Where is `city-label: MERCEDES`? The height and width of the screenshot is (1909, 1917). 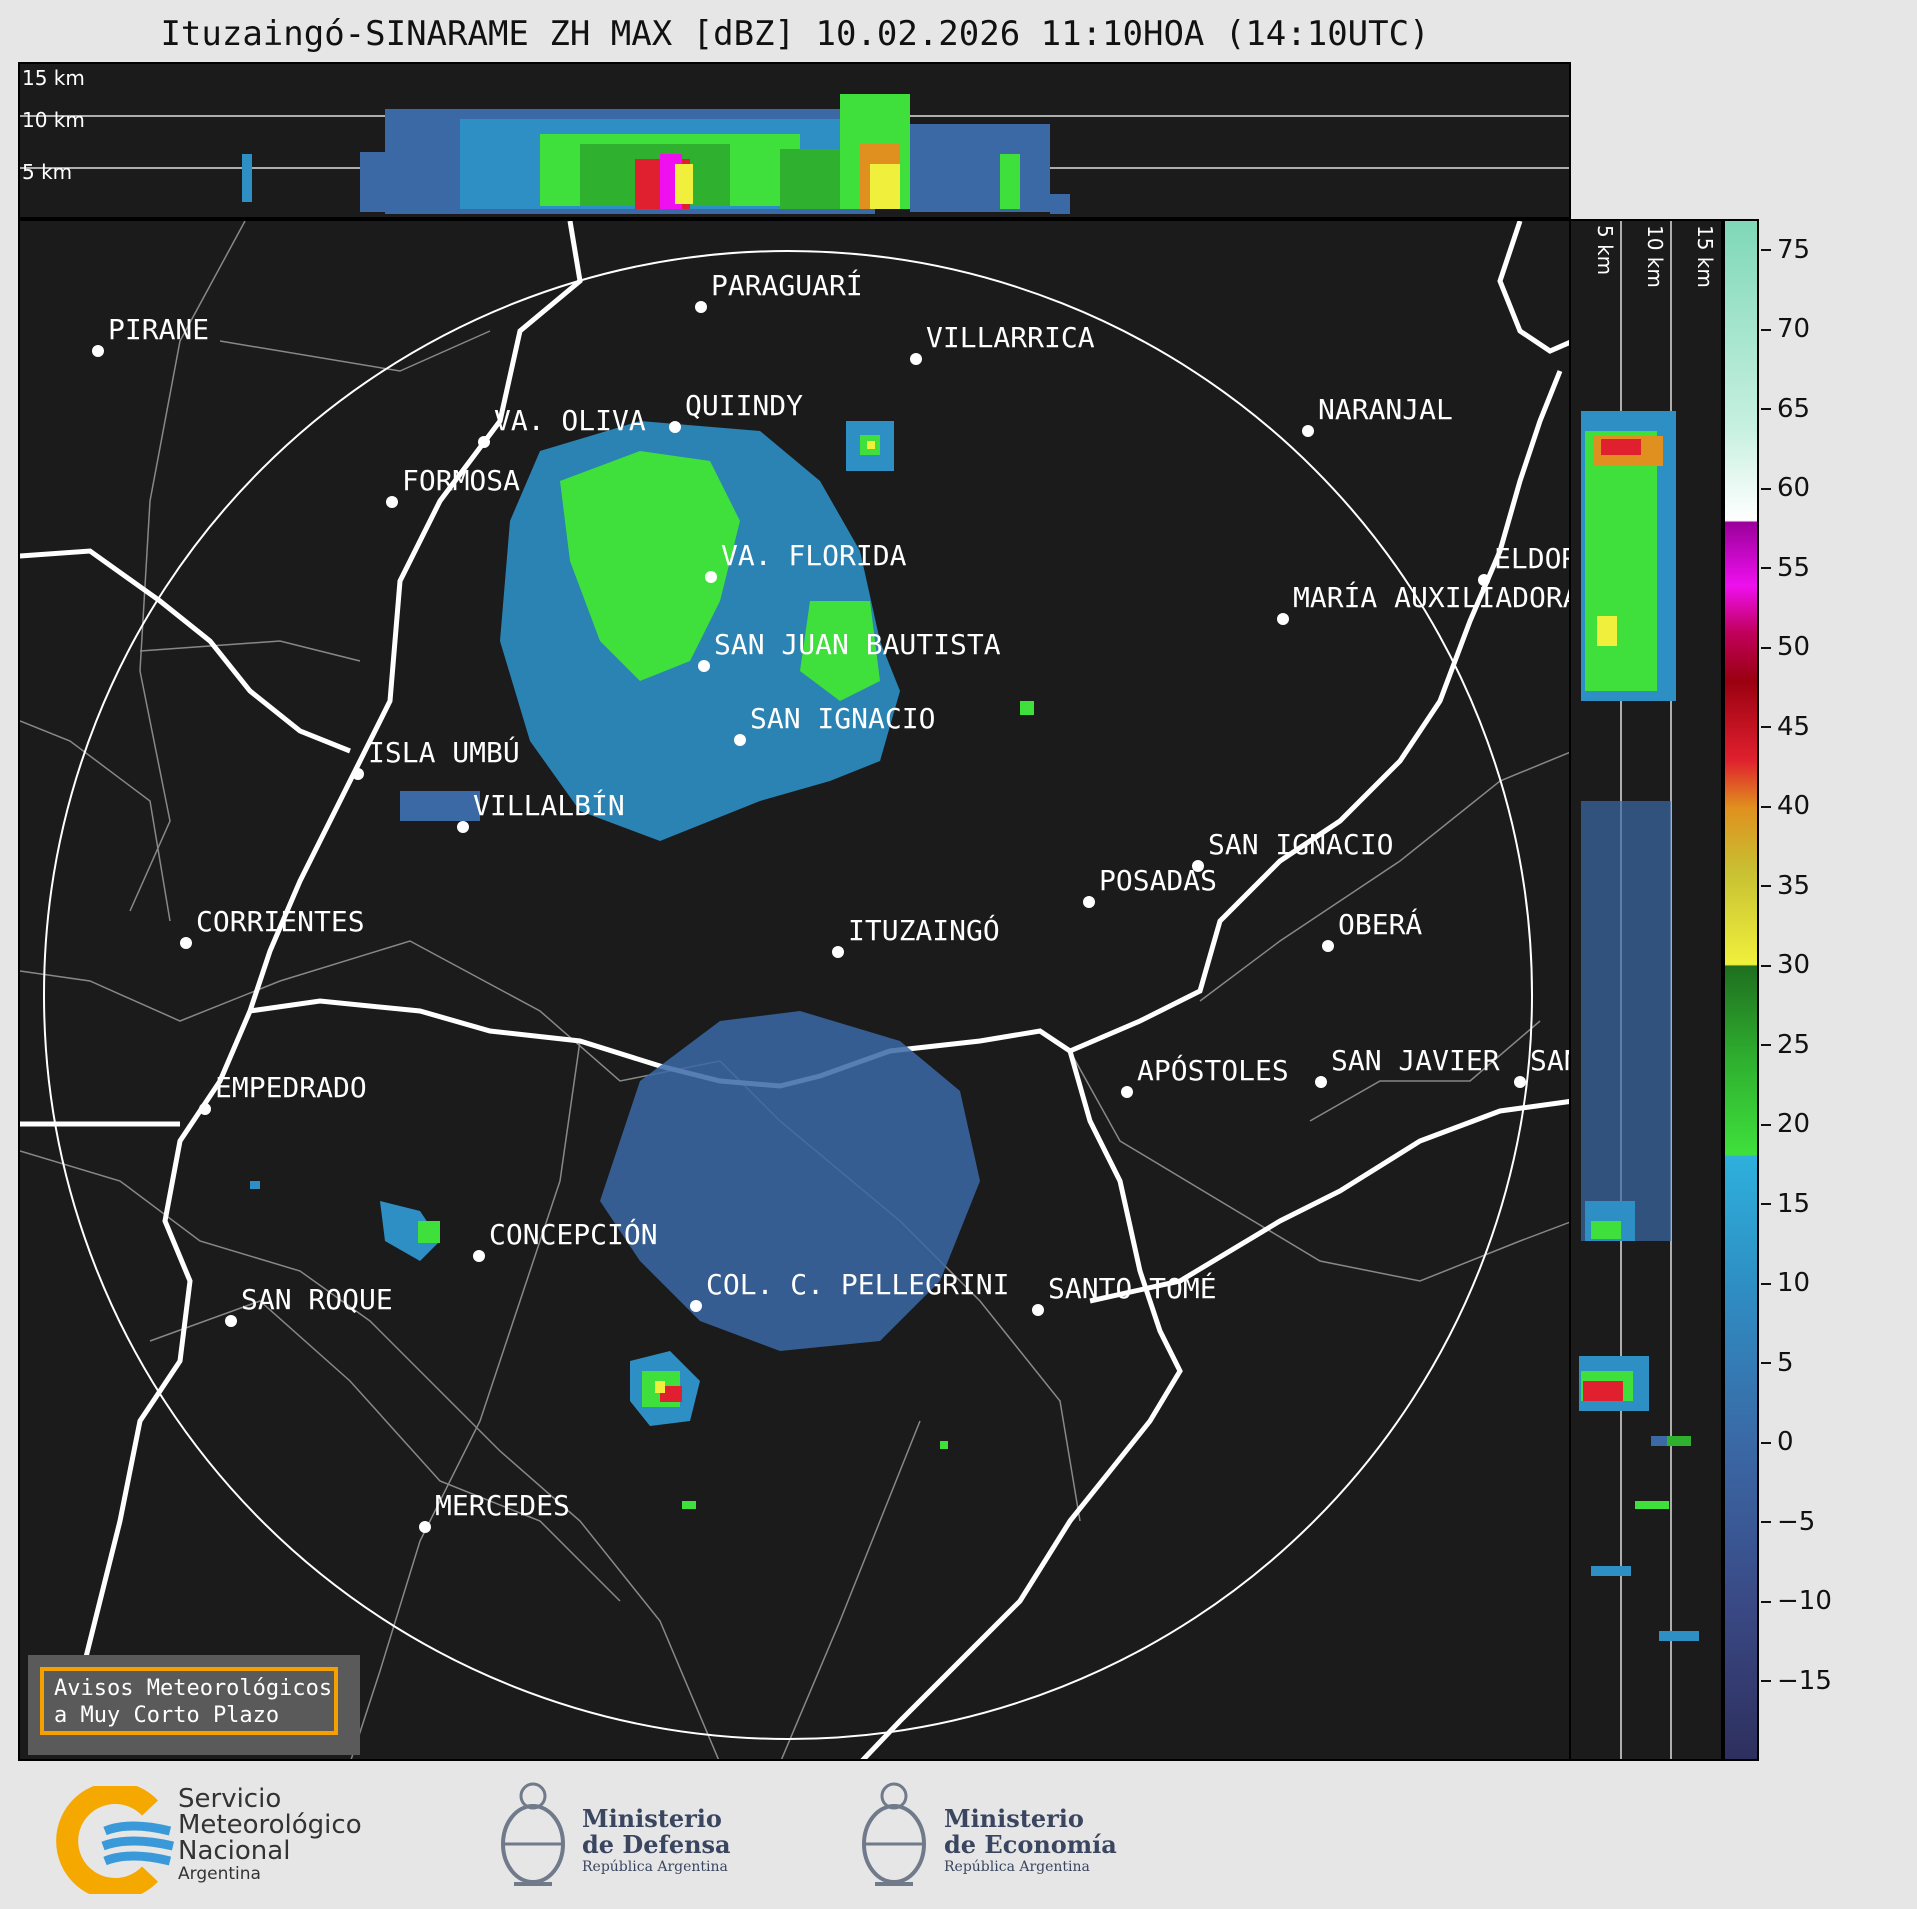
city-label: MERCEDES is located at coordinates (502, 1505).